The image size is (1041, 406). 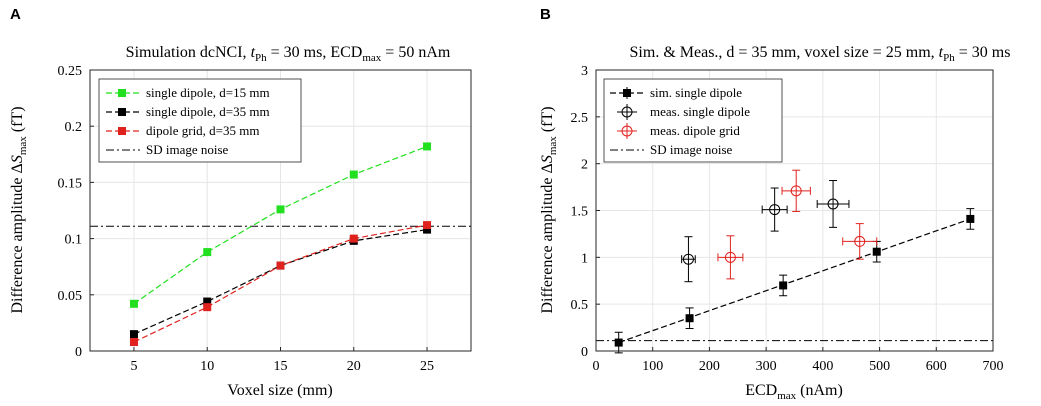 What do you see at coordinates (596, 366) in the screenshot?
I see `x-tick-label-b-0: 0` at bounding box center [596, 366].